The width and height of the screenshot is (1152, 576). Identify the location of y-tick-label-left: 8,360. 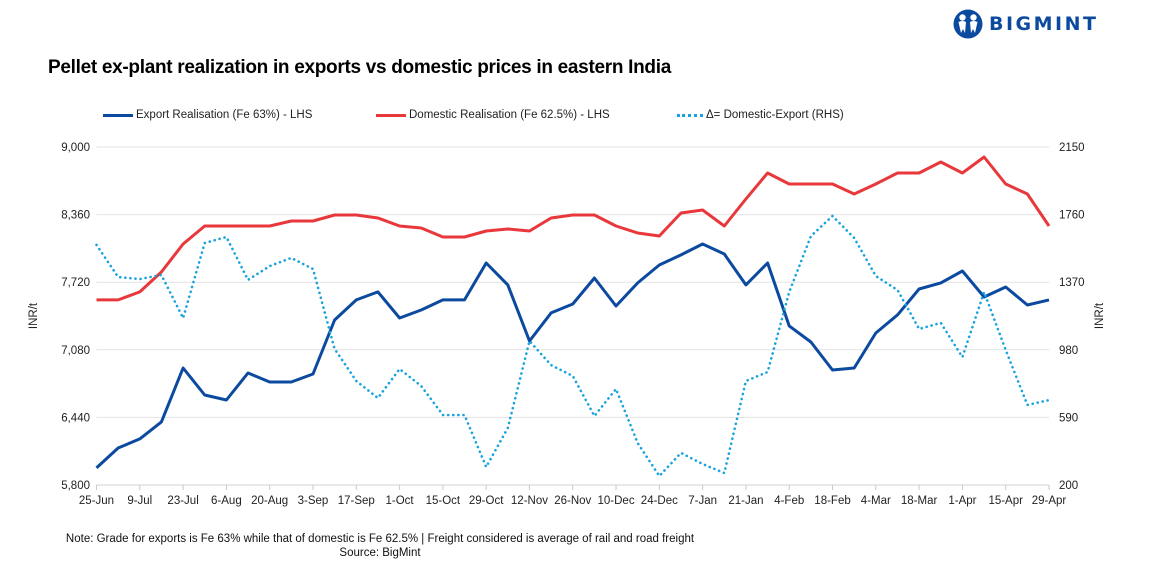
(75, 216).